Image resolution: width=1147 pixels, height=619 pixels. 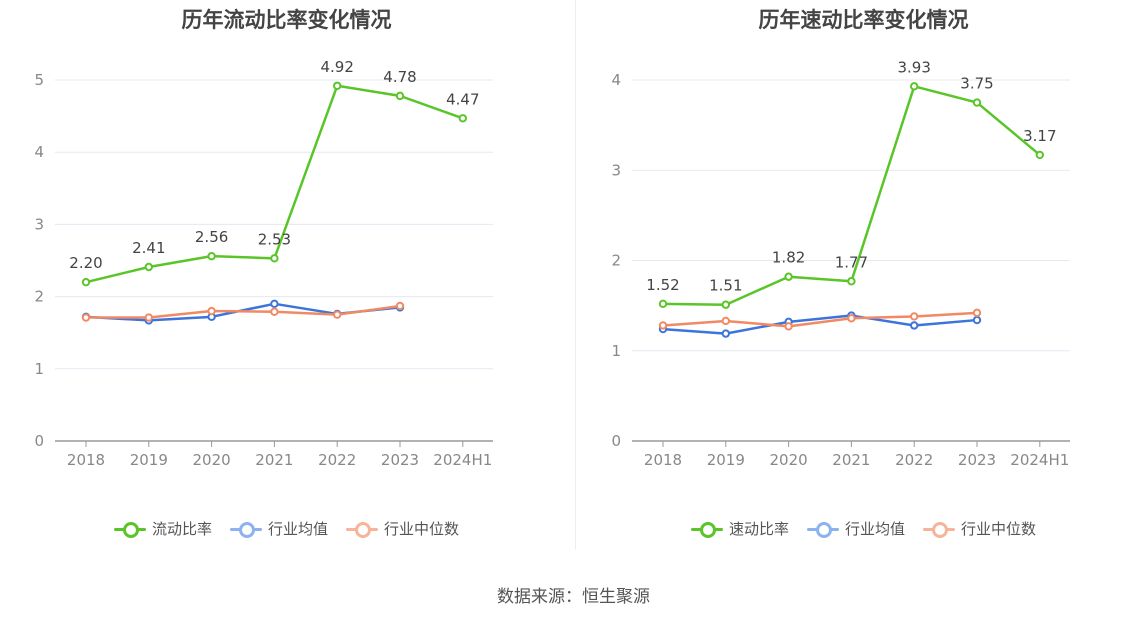 I want to click on panel-divider, so click(x=575, y=275).